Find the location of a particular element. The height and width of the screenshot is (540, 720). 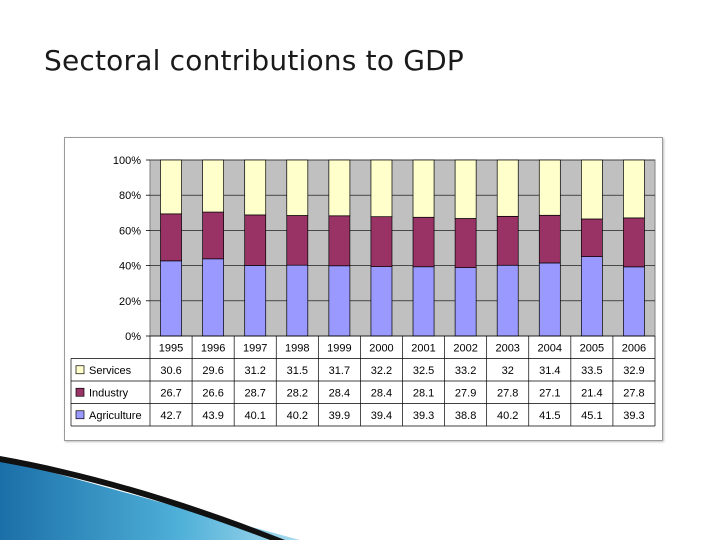

bar-services-1997 is located at coordinates (255, 187).